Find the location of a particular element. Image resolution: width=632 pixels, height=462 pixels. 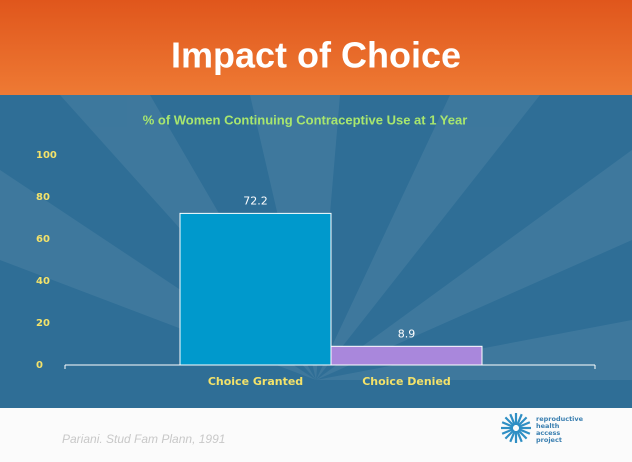

y-tick-label: 0 is located at coordinates (39, 365).